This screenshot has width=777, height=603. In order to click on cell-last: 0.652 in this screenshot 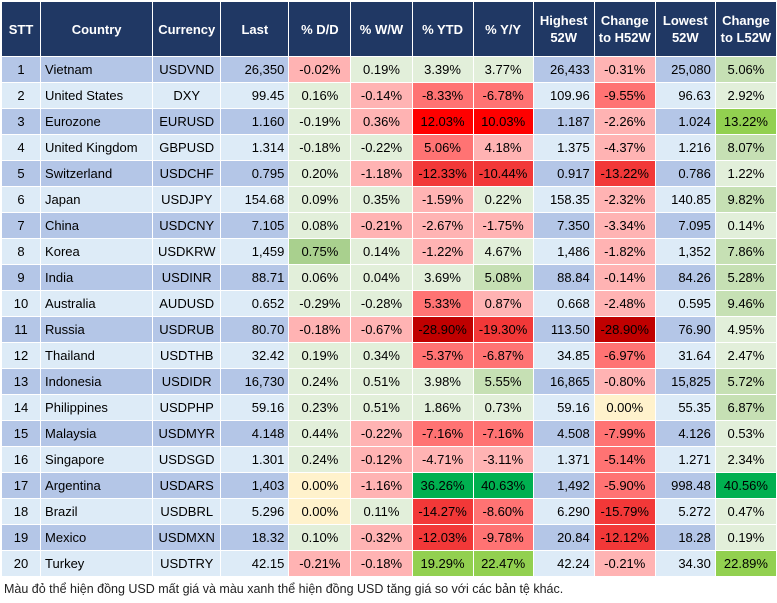, I will do `click(255, 303)`.